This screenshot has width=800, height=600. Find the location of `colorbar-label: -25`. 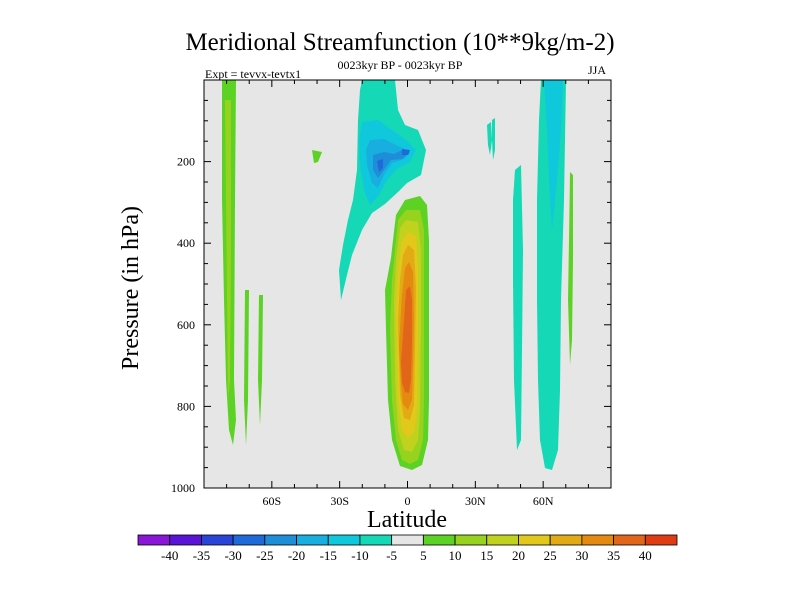

colorbar-label: -25 is located at coordinates (264, 555).